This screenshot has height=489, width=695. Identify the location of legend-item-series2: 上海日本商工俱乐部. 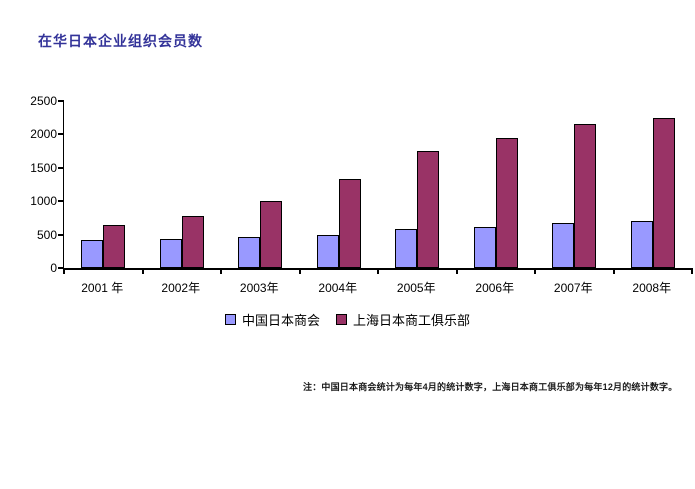
(403, 319).